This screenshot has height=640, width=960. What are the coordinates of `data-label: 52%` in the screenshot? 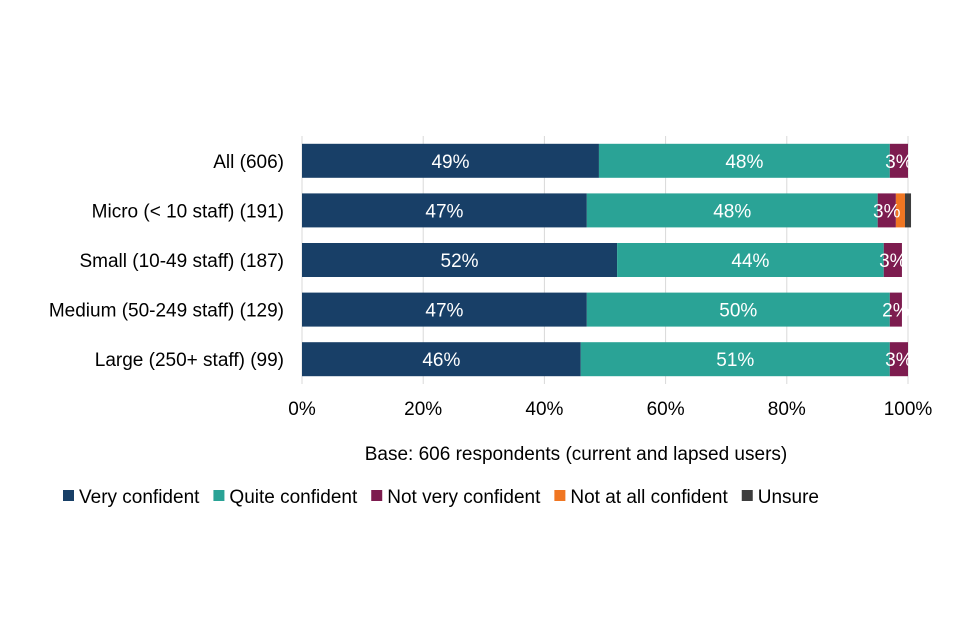 It's located at (460, 261).